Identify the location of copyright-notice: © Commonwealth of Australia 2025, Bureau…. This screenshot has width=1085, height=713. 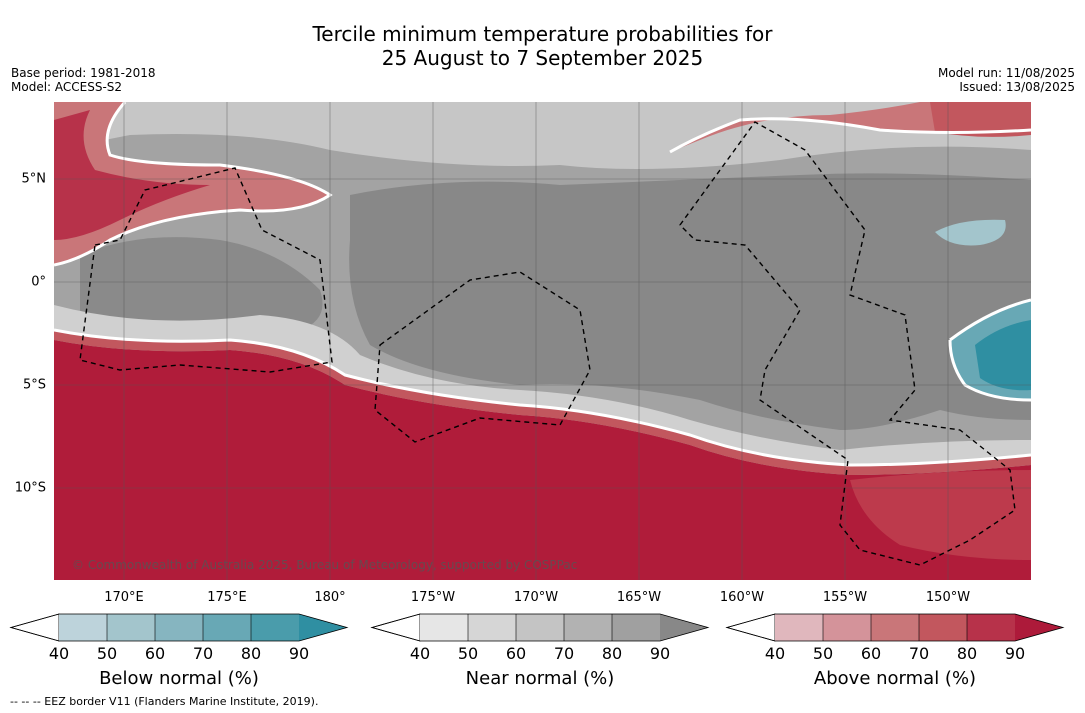
(325, 565).